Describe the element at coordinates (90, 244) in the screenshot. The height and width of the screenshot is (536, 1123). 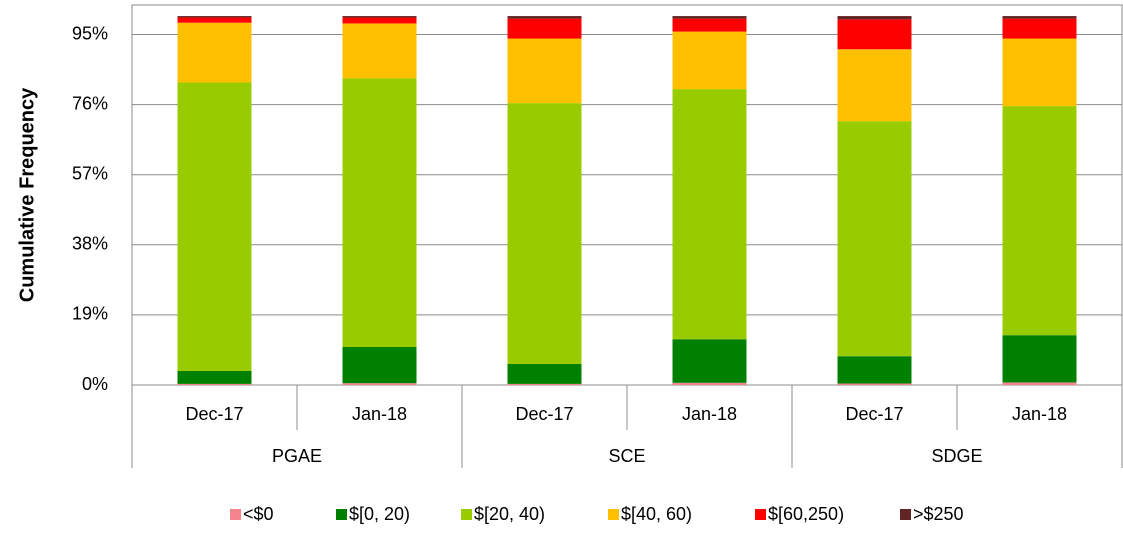
I see `y-tick-label: 38%` at that location.